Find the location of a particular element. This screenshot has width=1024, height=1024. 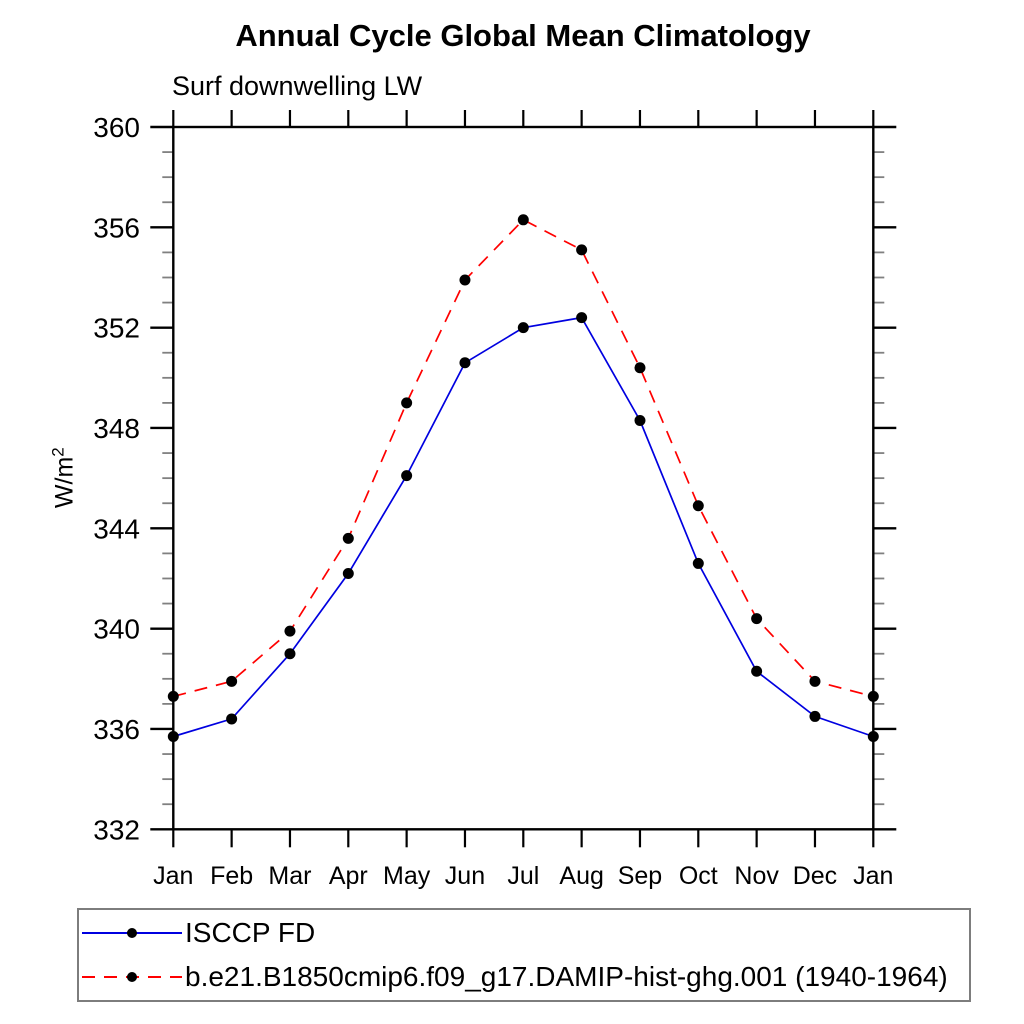

chart-subtitle: Surf downwelling LW is located at coordinates (297, 86).